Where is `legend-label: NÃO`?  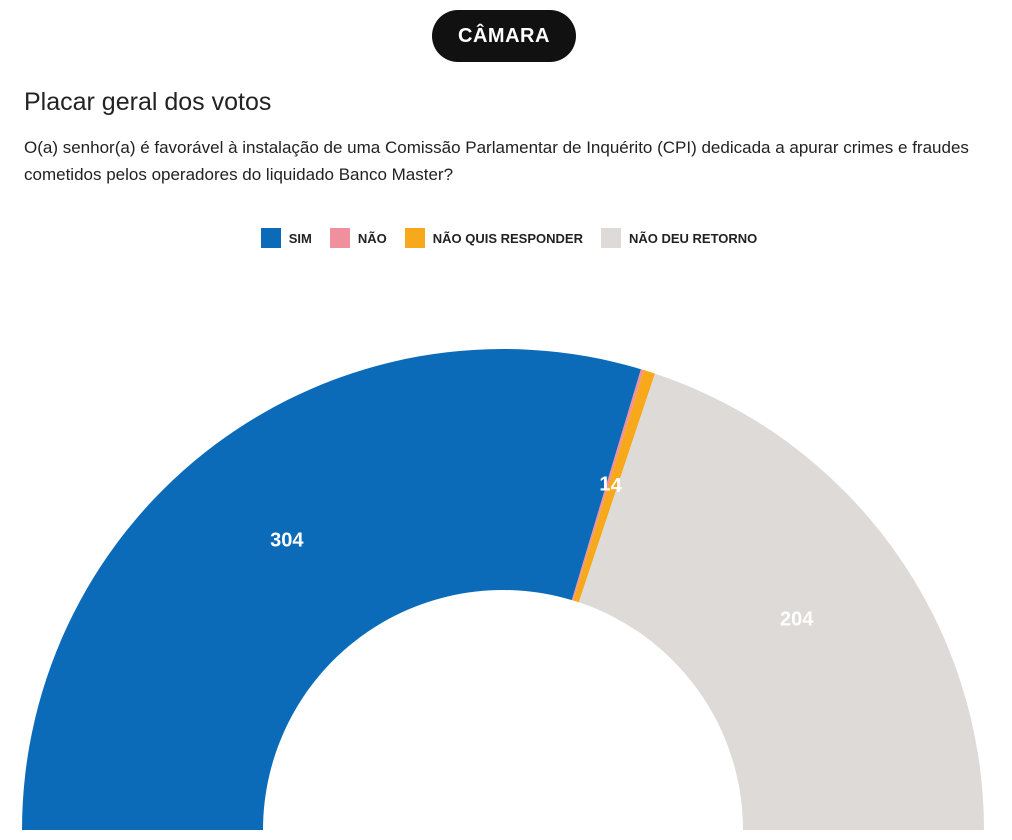 legend-label: NÃO is located at coordinates (372, 238).